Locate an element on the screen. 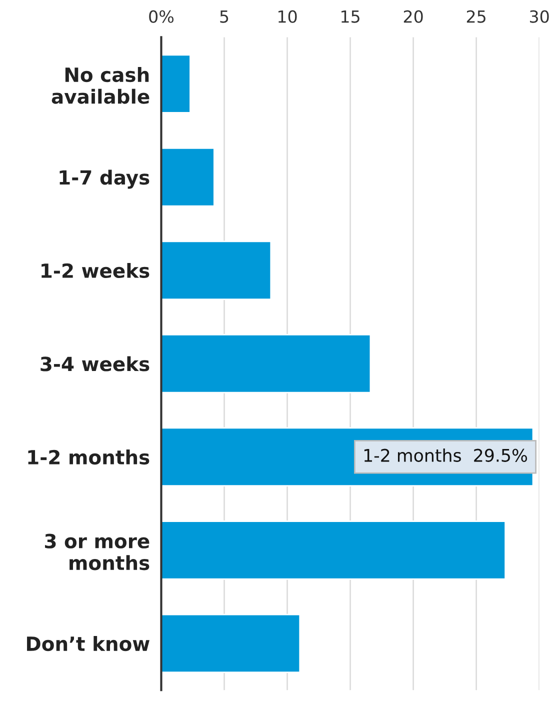  x-tick-label: 5 is located at coordinates (224, 16).